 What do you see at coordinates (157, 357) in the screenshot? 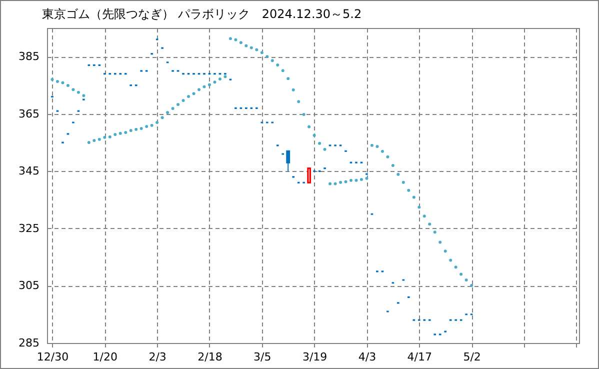
I see `x-tick-label: 2/3` at bounding box center [157, 357].